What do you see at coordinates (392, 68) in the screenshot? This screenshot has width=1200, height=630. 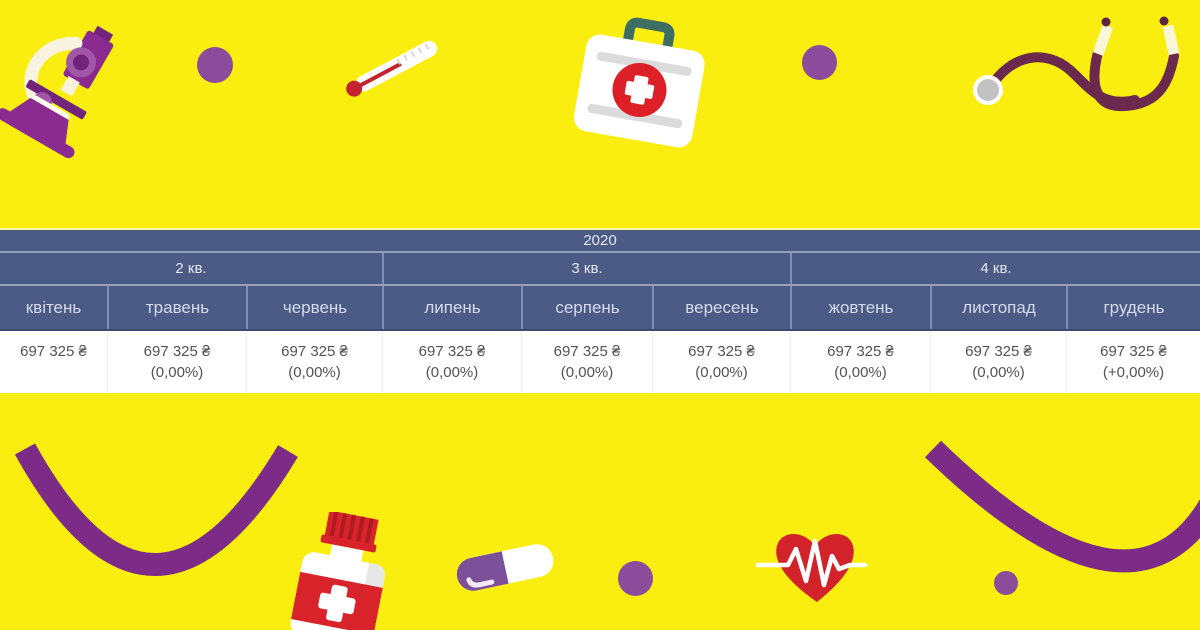 I see `thermometer-icon` at bounding box center [392, 68].